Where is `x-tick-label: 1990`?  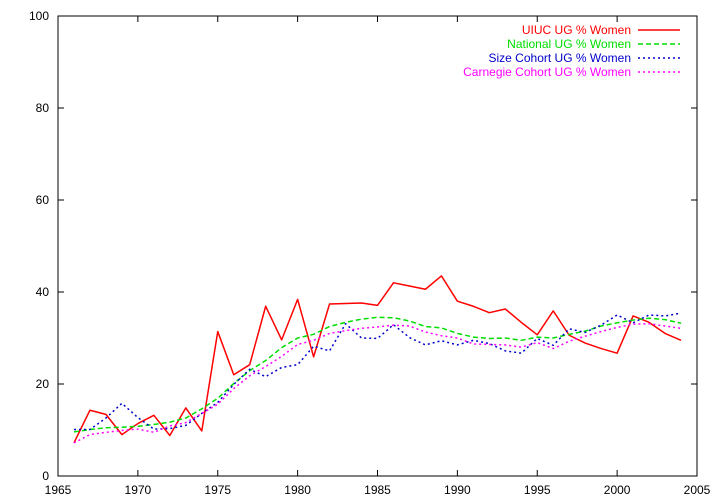 x-tick-label: 1990 is located at coordinates (457, 490).